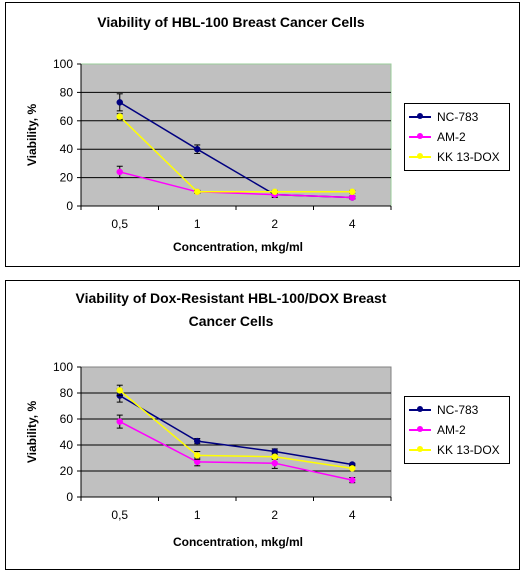  I want to click on series-am2, so click(236, 449).